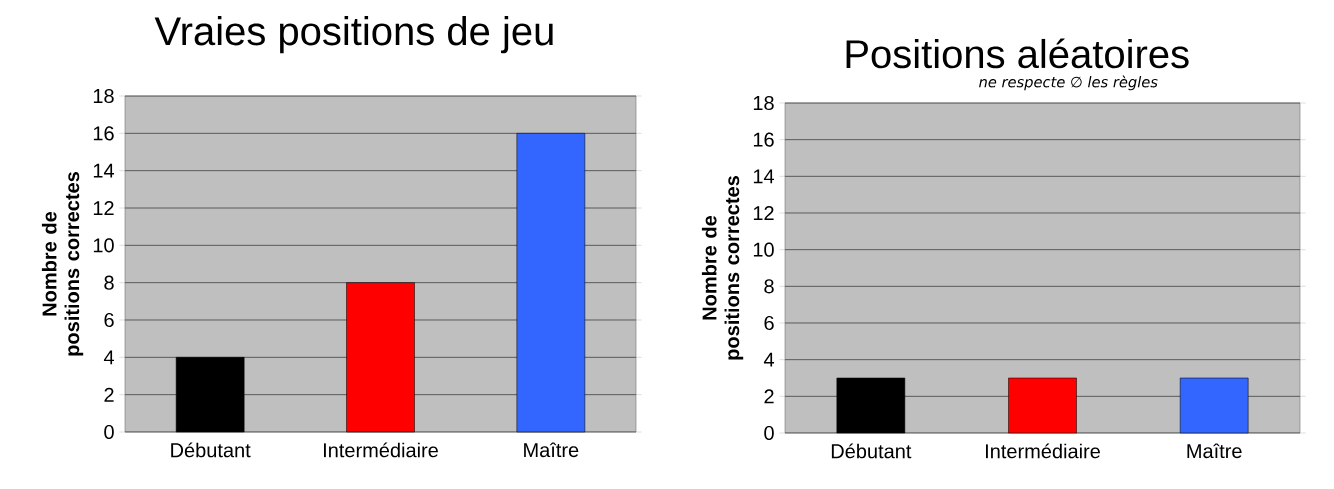 Image resolution: width=1334 pixels, height=489 pixels. I want to click on chart-title: Vraies positions de jeu, so click(353, 35).